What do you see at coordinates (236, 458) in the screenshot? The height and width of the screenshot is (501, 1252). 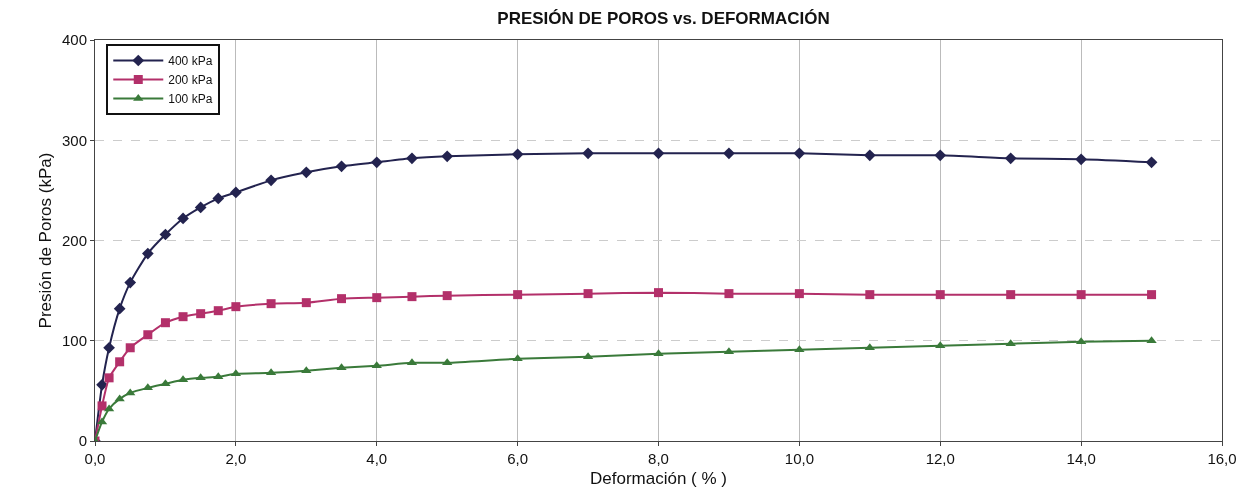 I see `x-tick-label: 2,0` at bounding box center [236, 458].